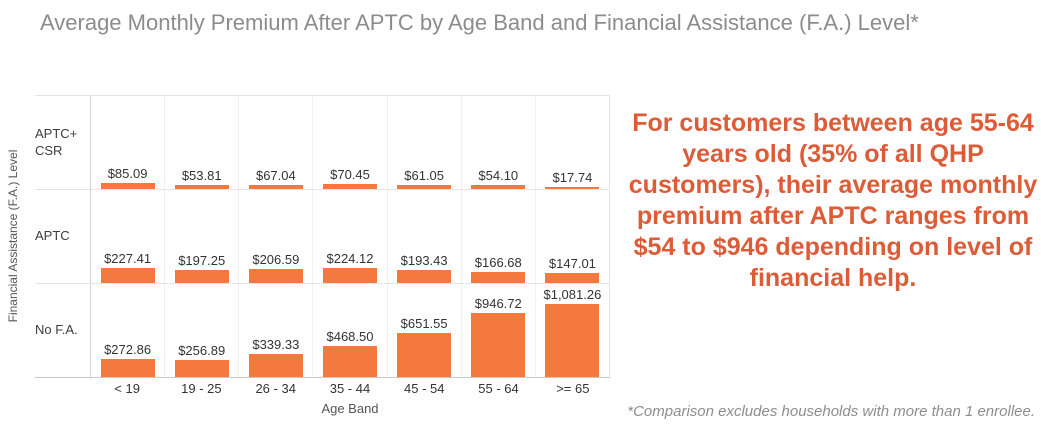 The width and height of the screenshot is (1041, 435). I want to click on row-label: APTC, so click(52, 236).